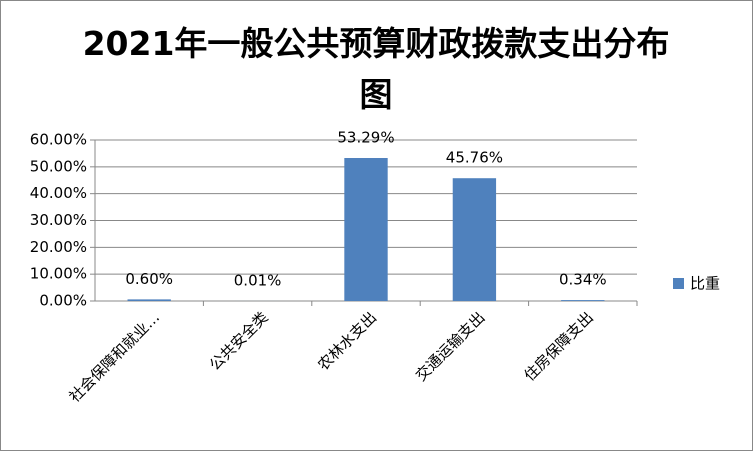 The height and width of the screenshot is (451, 753). What do you see at coordinates (149, 279) in the screenshot?
I see `data-label: 0.60%` at bounding box center [149, 279].